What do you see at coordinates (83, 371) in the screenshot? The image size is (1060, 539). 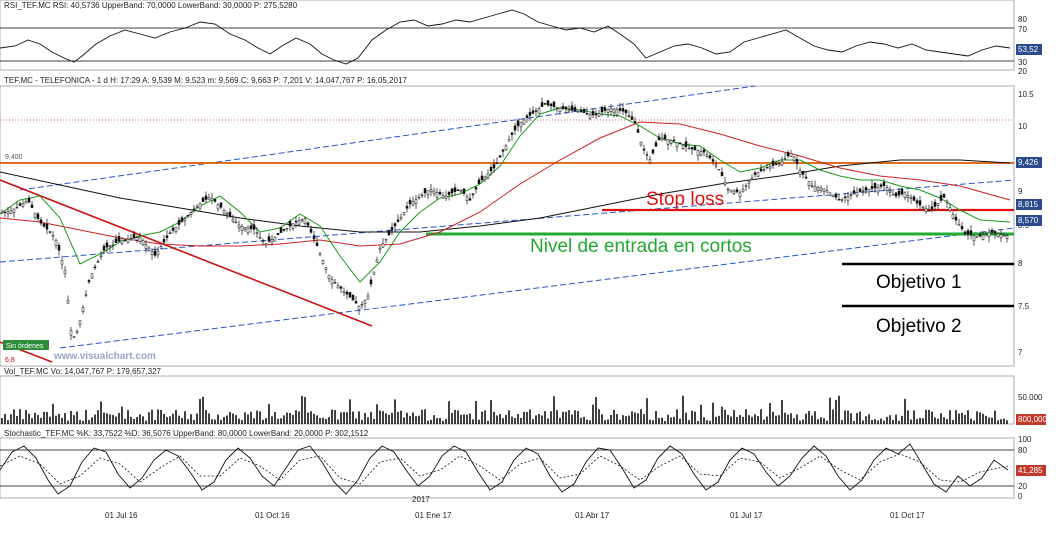 I see `volume-title: Vol_TEF.MC Vo: 14,047,767 P: 179,657,327` at bounding box center [83, 371].